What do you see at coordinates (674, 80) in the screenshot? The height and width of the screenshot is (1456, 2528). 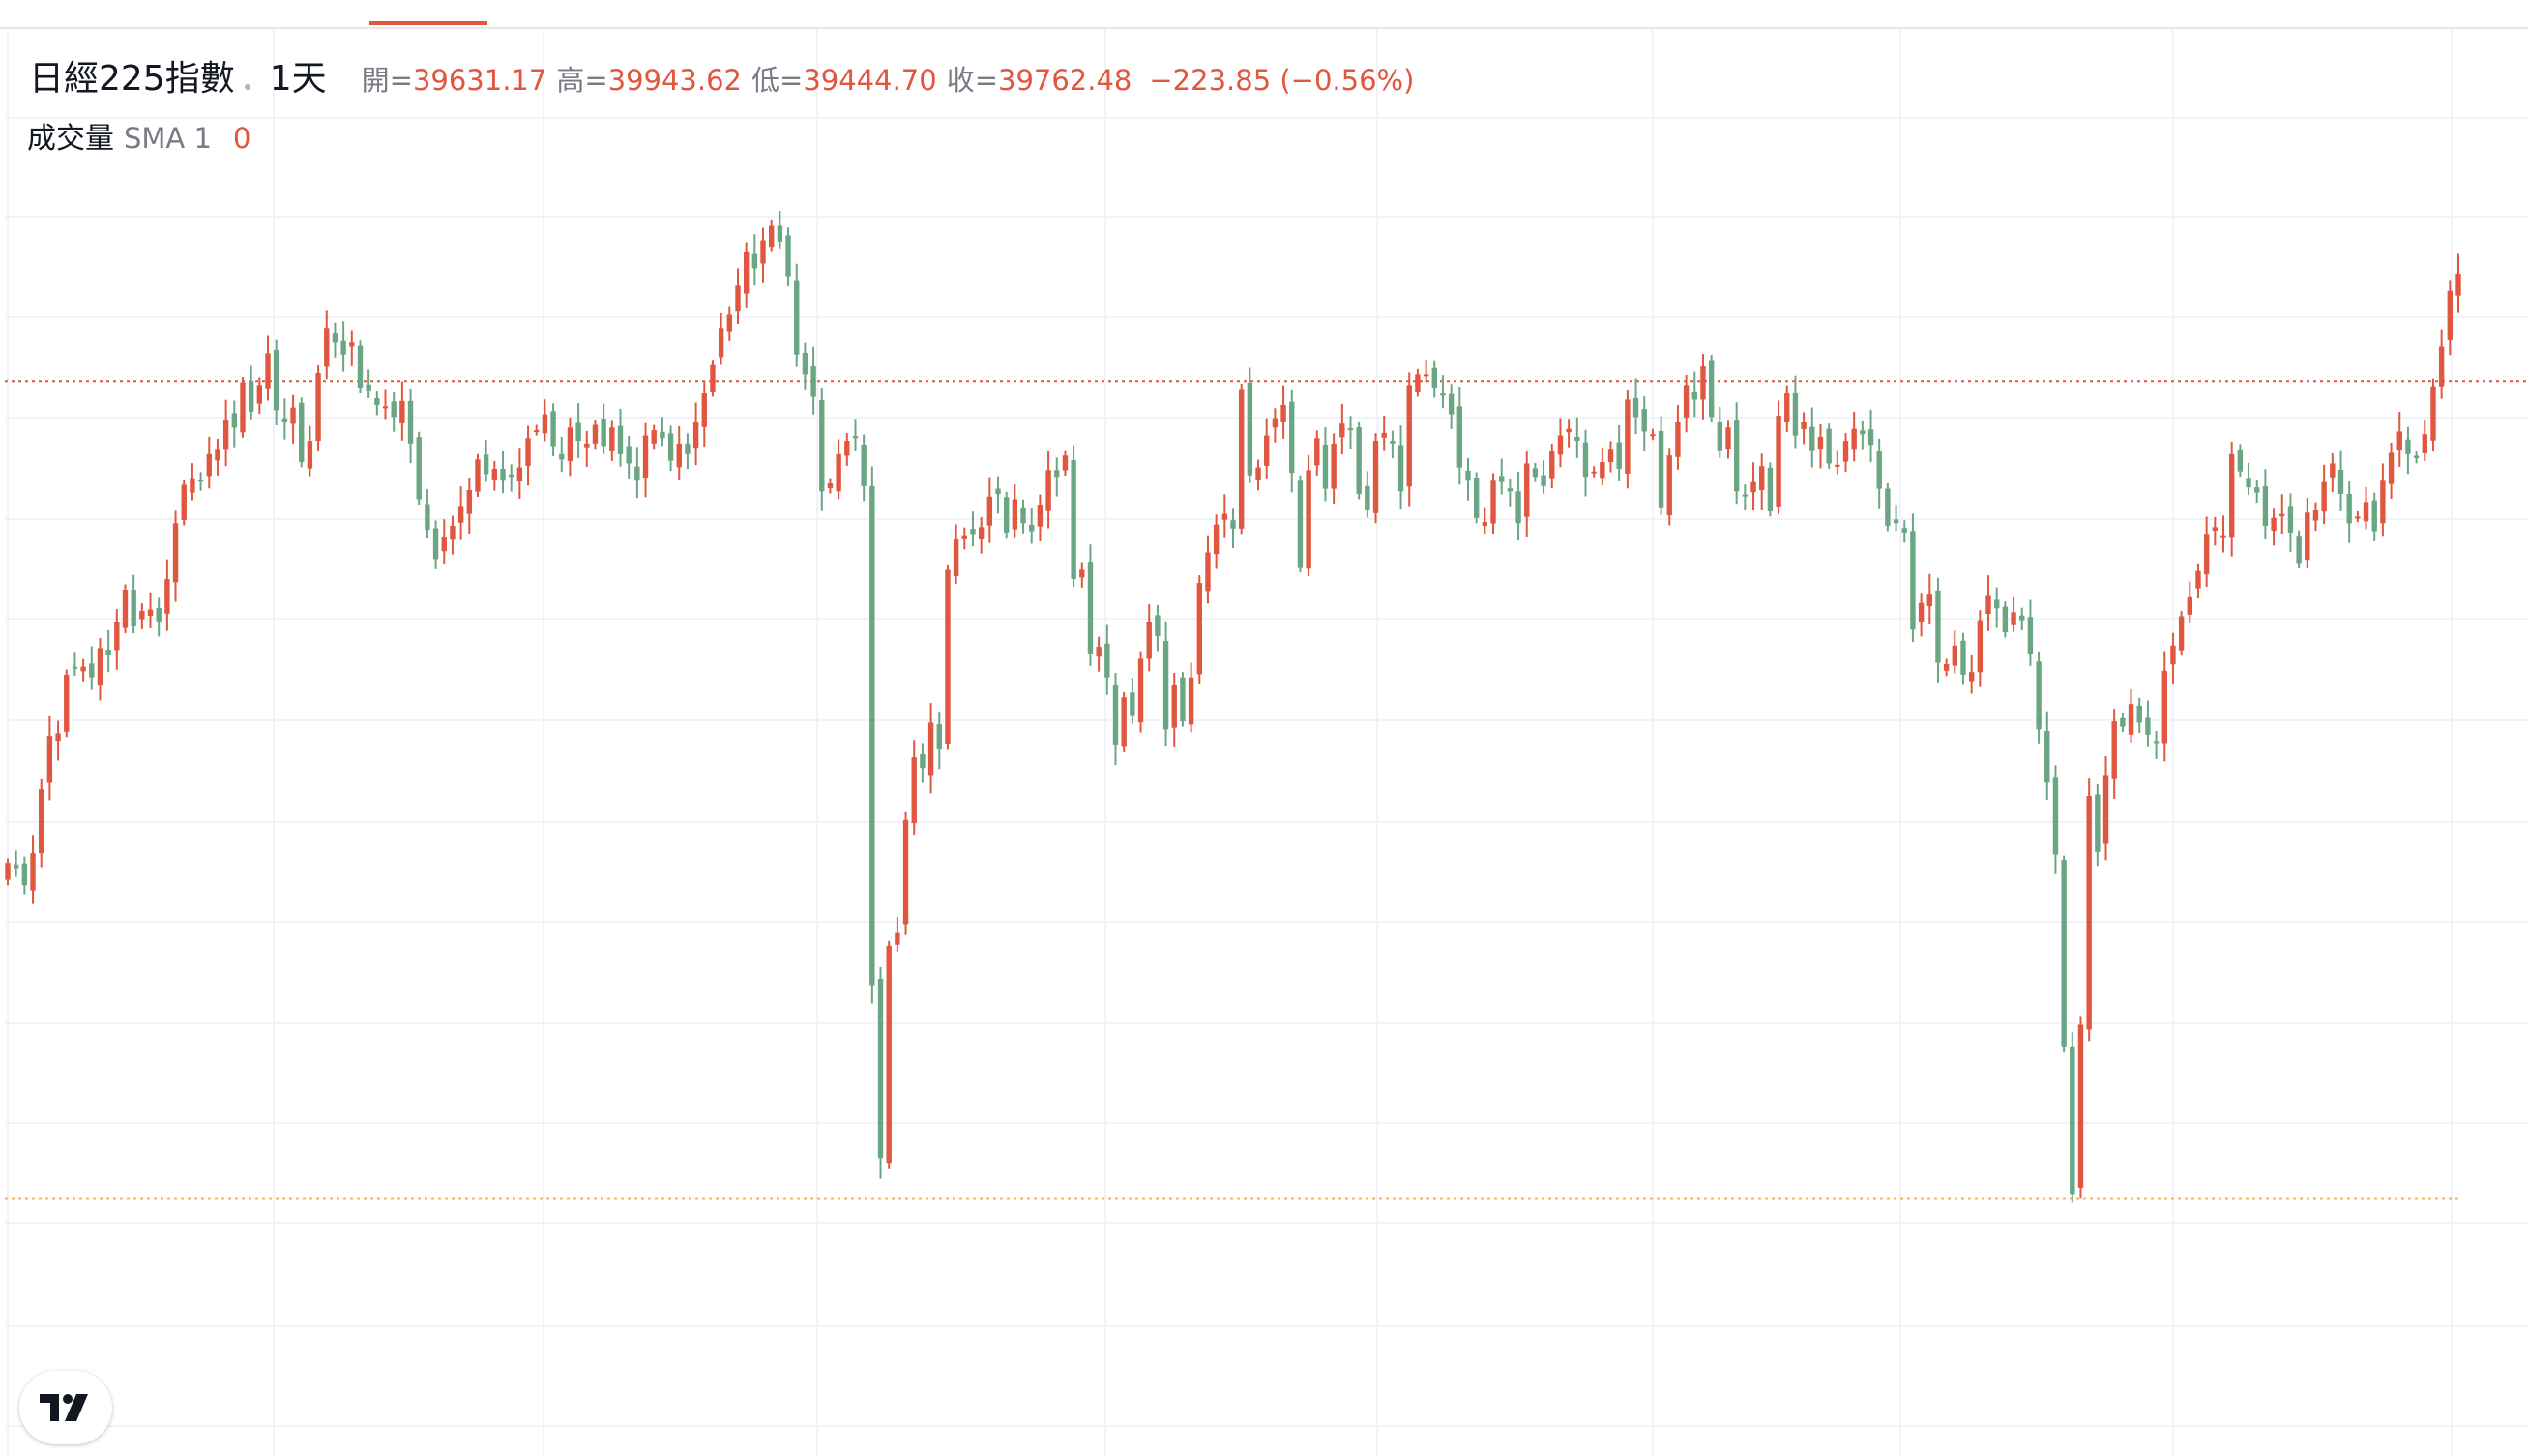 I see `high-value: 39943.62` at bounding box center [674, 80].